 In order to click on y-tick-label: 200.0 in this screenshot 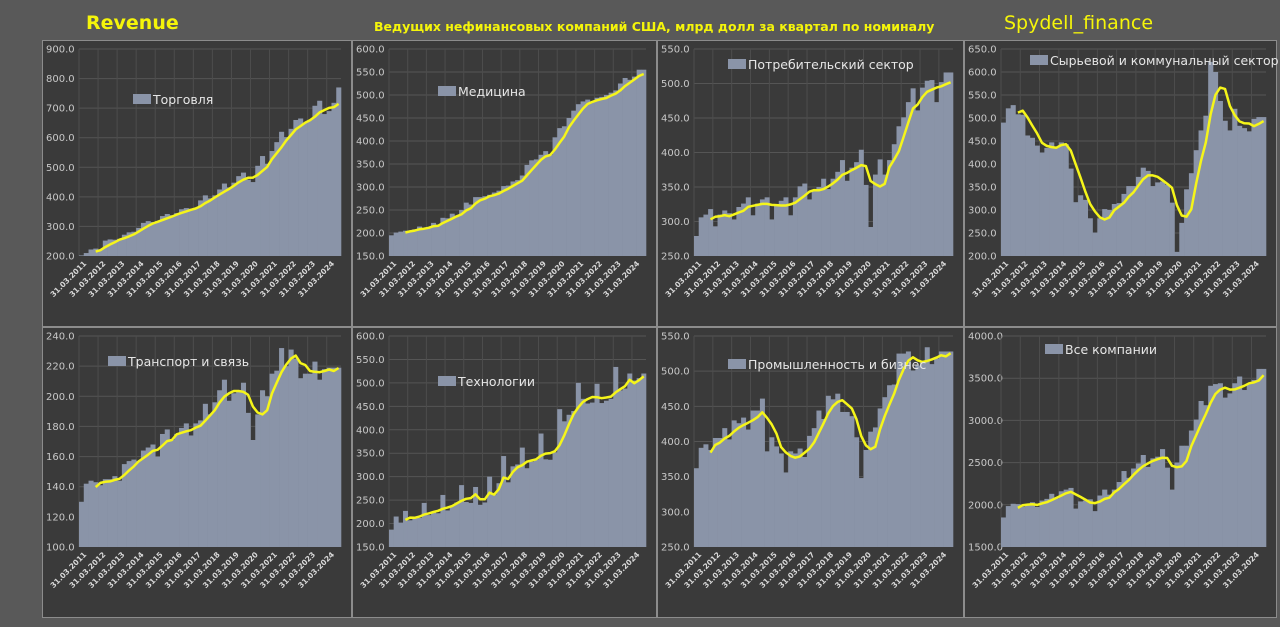, I will do `click(60, 257)`.